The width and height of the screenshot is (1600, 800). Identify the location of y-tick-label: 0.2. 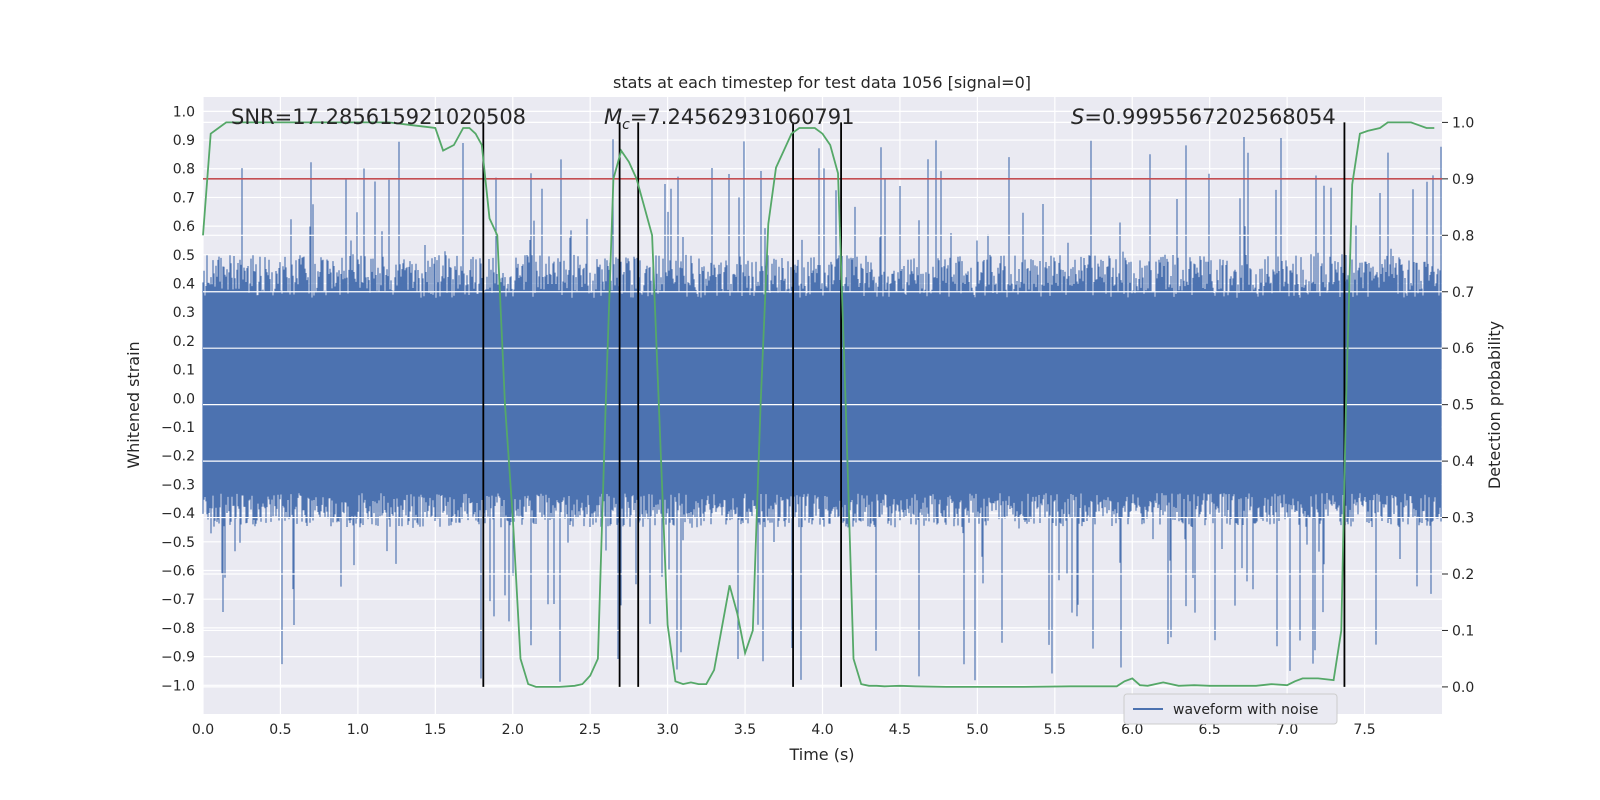
(184, 342).